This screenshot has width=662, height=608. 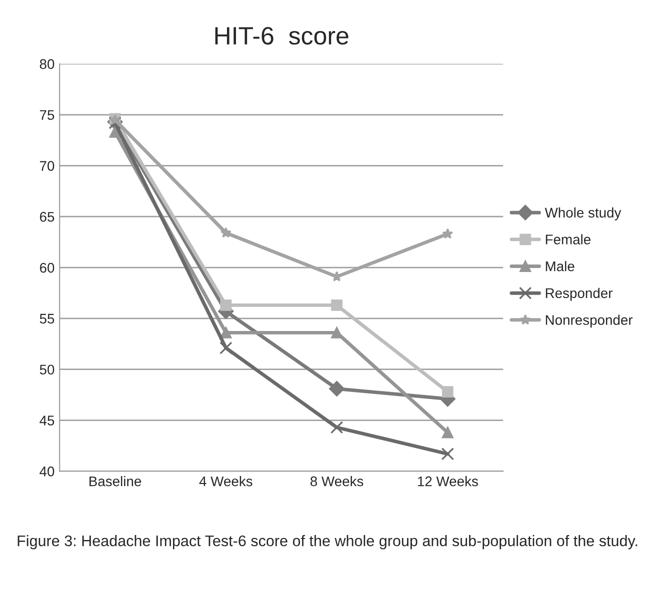 I want to click on y-tick-label: 50, so click(x=47, y=369).